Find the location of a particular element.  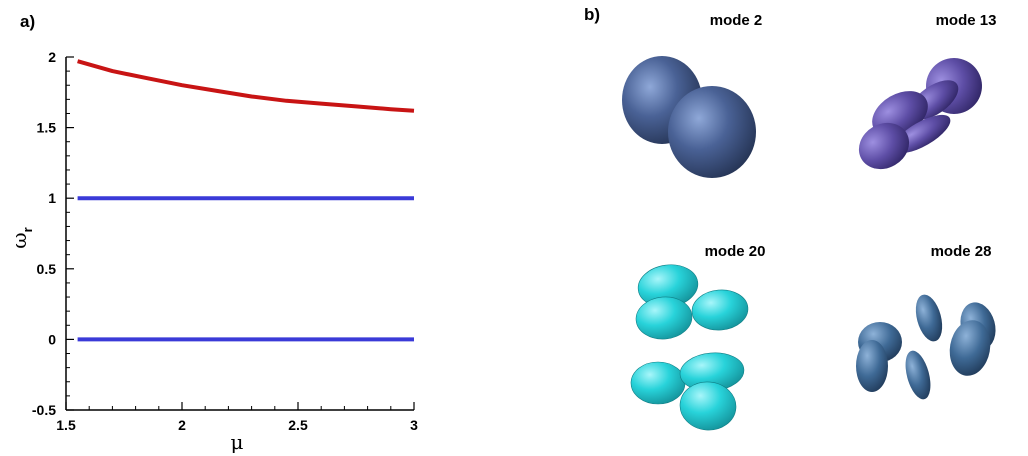

mode-28-isosurface is located at coordinates (926, 347).